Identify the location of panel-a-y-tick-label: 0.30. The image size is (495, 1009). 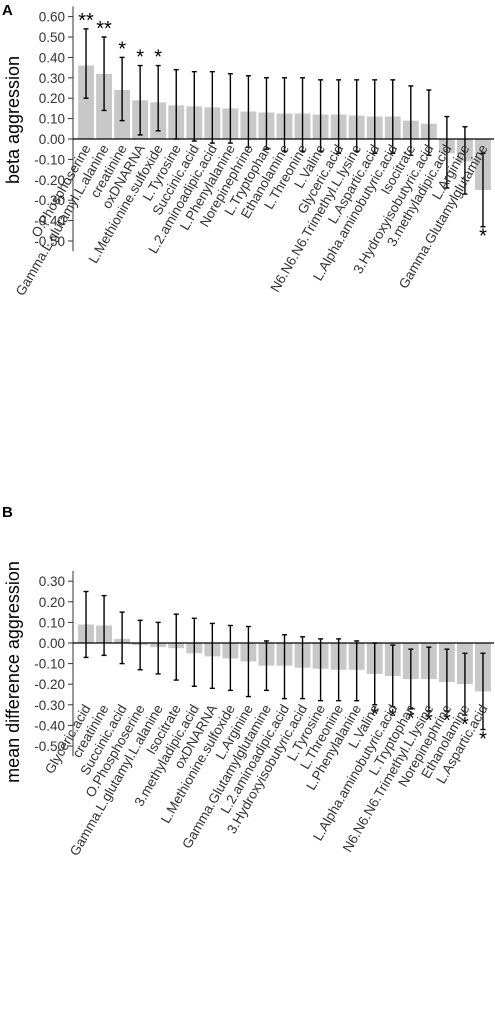
(52, 78).